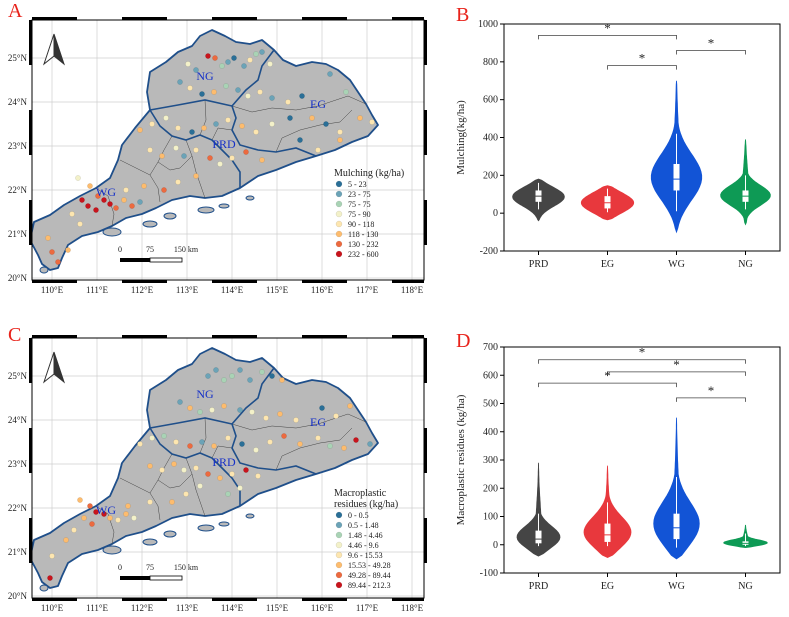 The width and height of the screenshot is (789, 617). Describe the element at coordinates (150, 567) in the screenshot. I see `scale-label: 75` at that location.